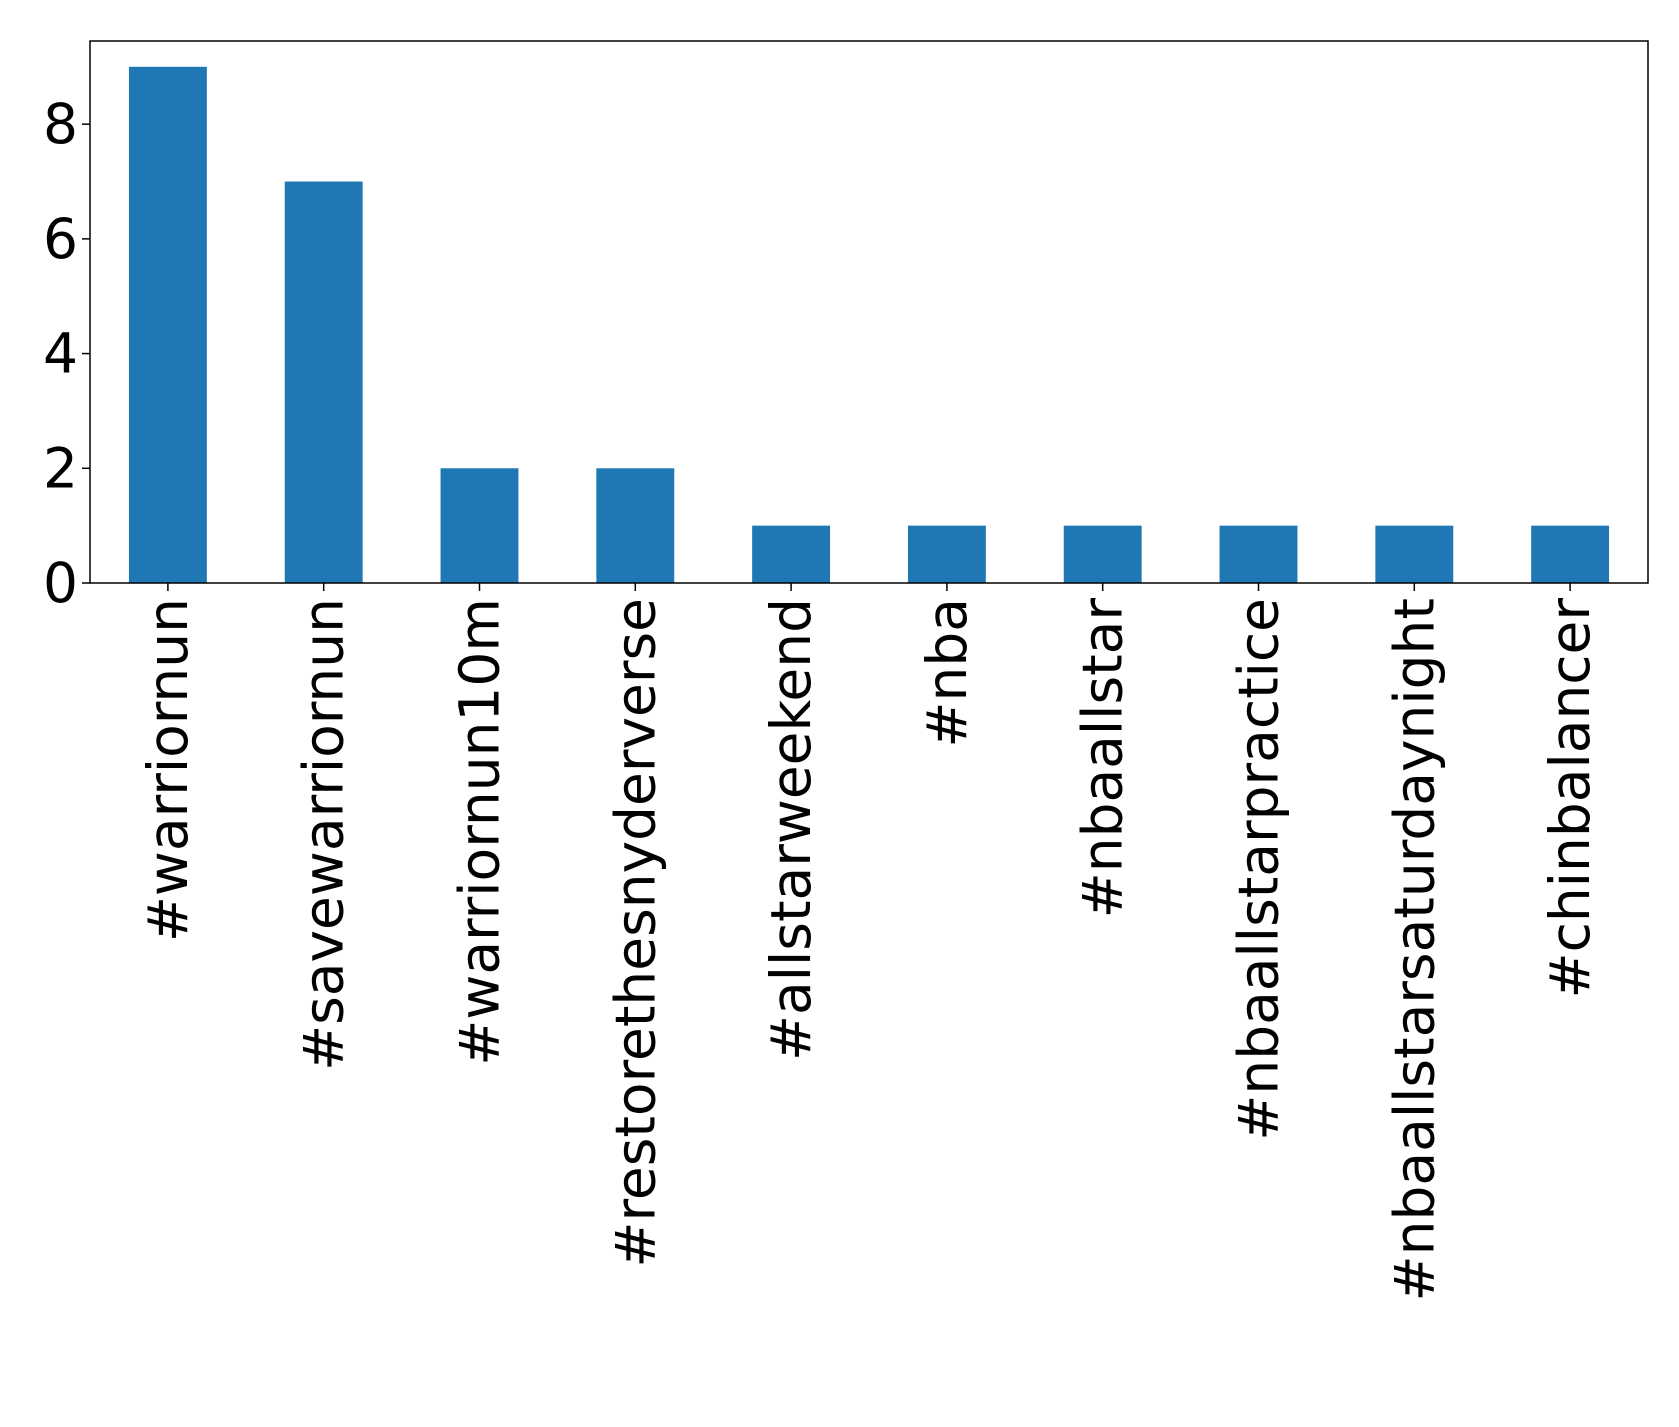  Describe the element at coordinates (60, 124) in the screenshot. I see `y-tick-label: 8` at that location.